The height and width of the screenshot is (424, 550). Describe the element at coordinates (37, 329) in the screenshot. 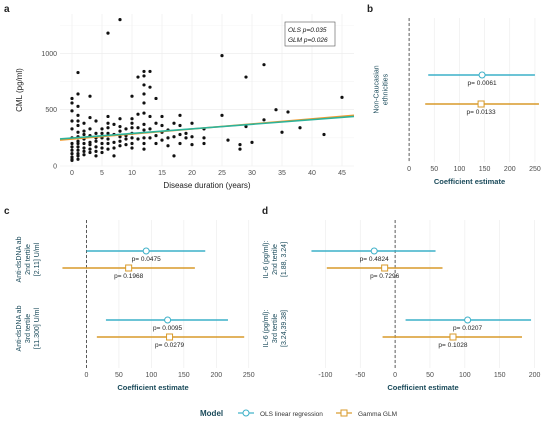

I see `group-label-line: [11.300] U/ml` at that location.